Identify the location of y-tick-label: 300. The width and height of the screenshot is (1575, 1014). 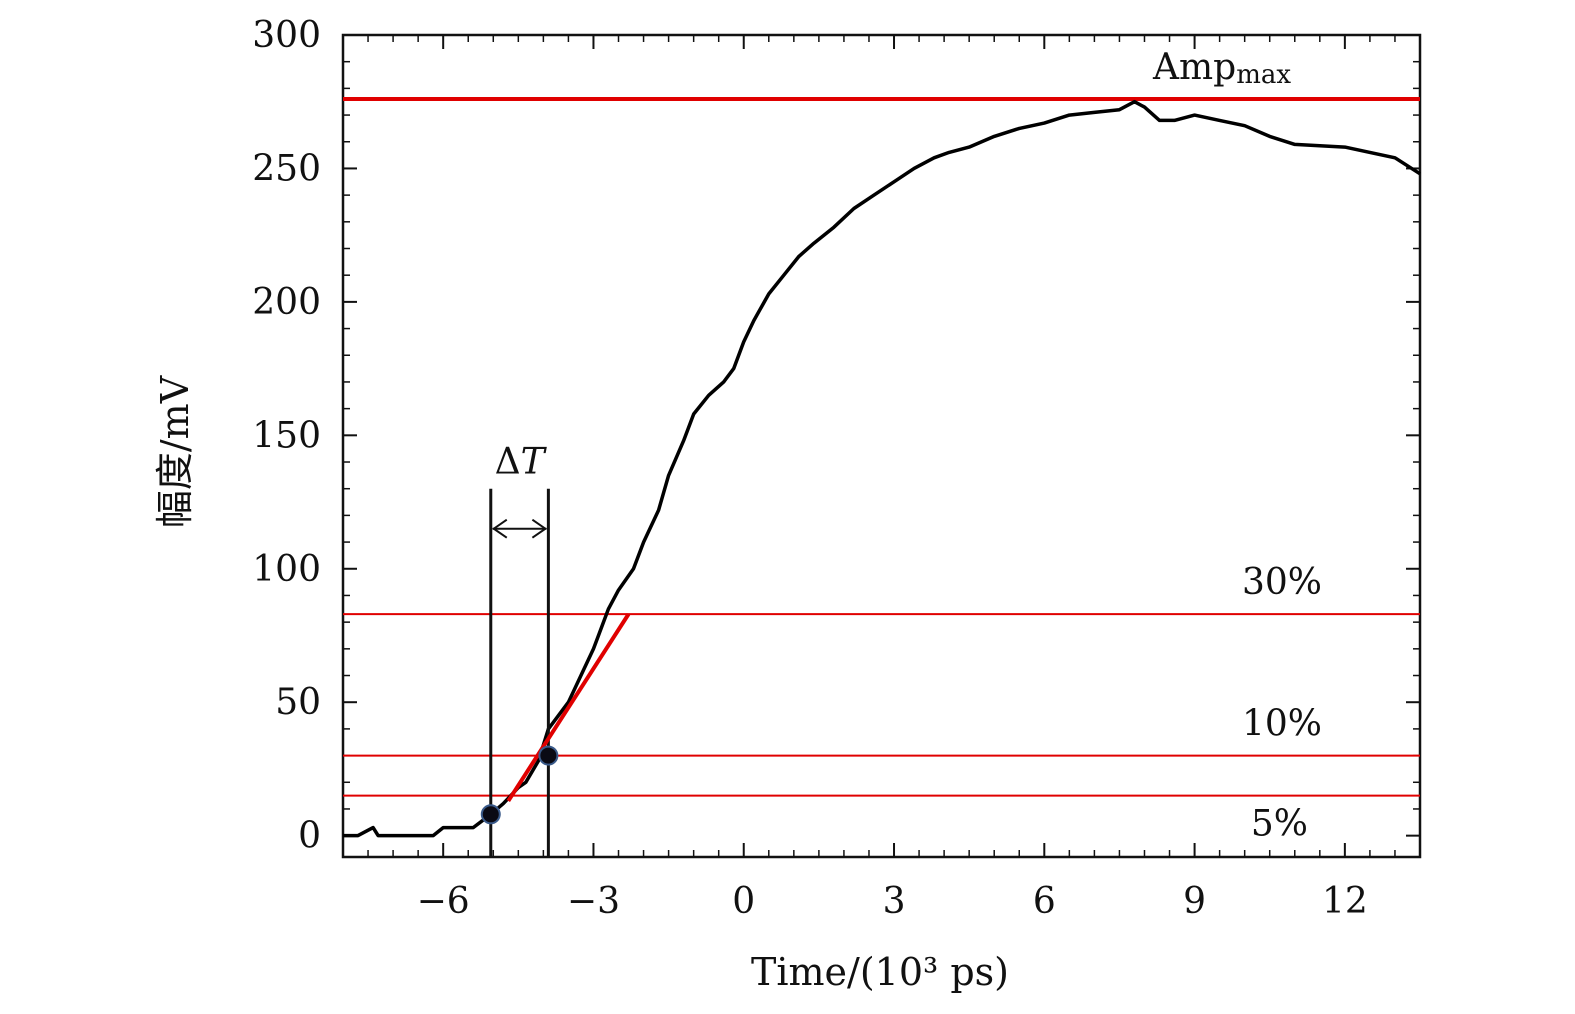
(286, 35).